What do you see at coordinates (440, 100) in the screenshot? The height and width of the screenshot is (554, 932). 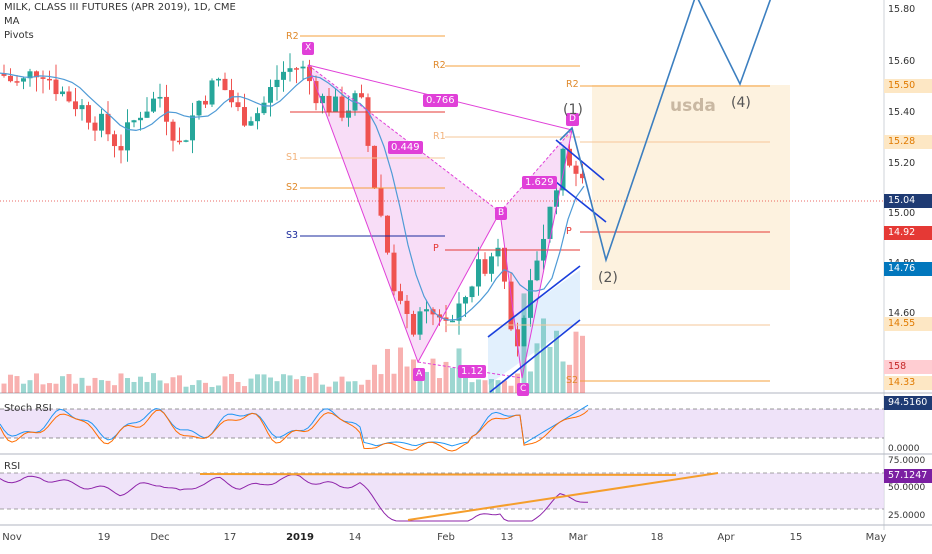 I see `ratio-xb: 0.766` at bounding box center [440, 100].